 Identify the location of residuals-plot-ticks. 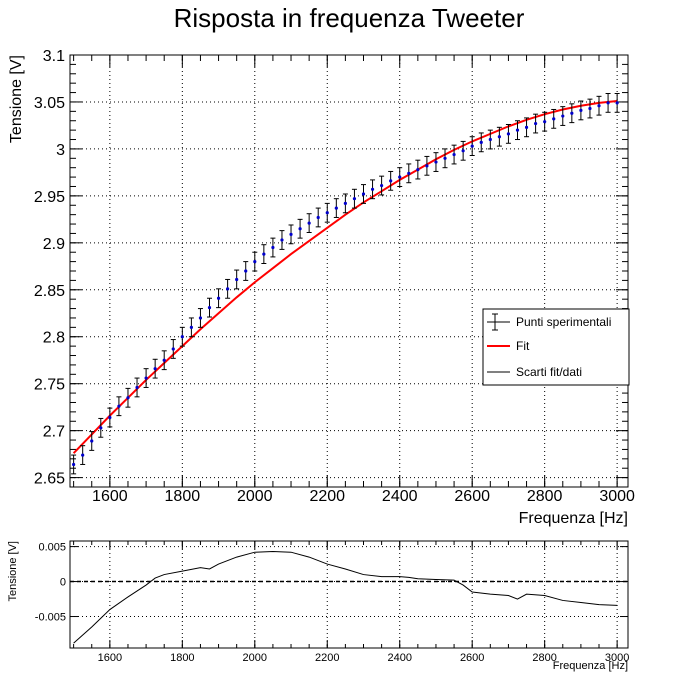
(349, 594).